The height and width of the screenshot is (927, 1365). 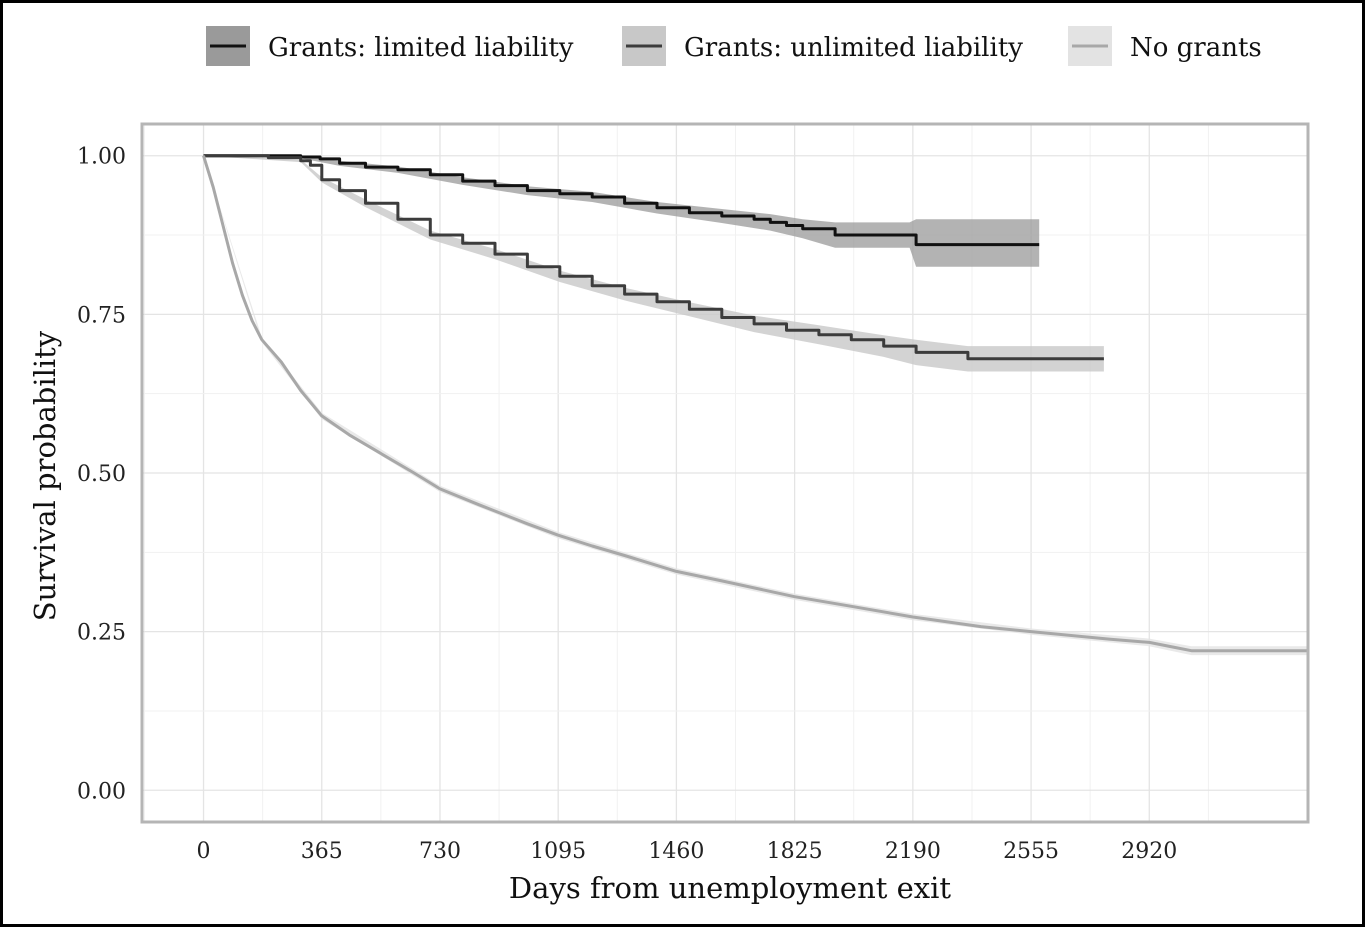 I want to click on y-tick-label: 0.50, so click(x=101, y=474).